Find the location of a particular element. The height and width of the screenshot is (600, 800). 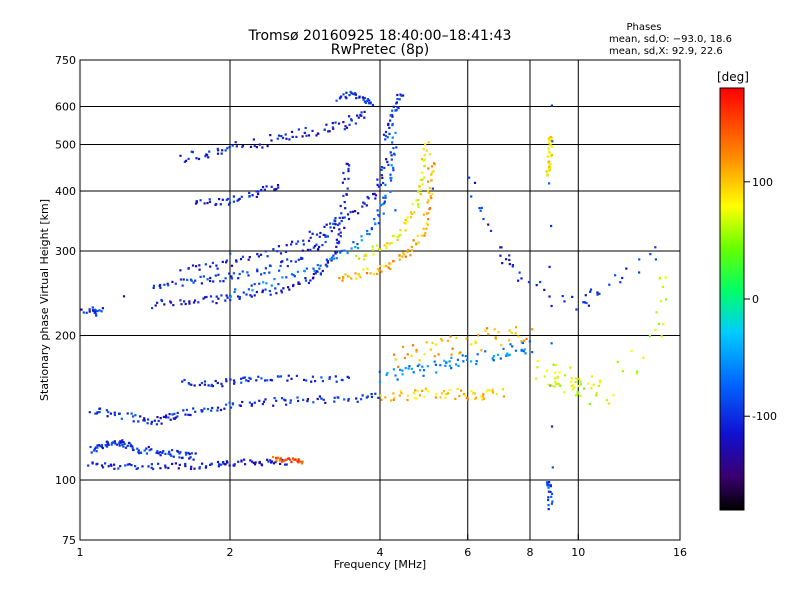

chart-subtitle: RwPretec (8p) is located at coordinates (380, 50).